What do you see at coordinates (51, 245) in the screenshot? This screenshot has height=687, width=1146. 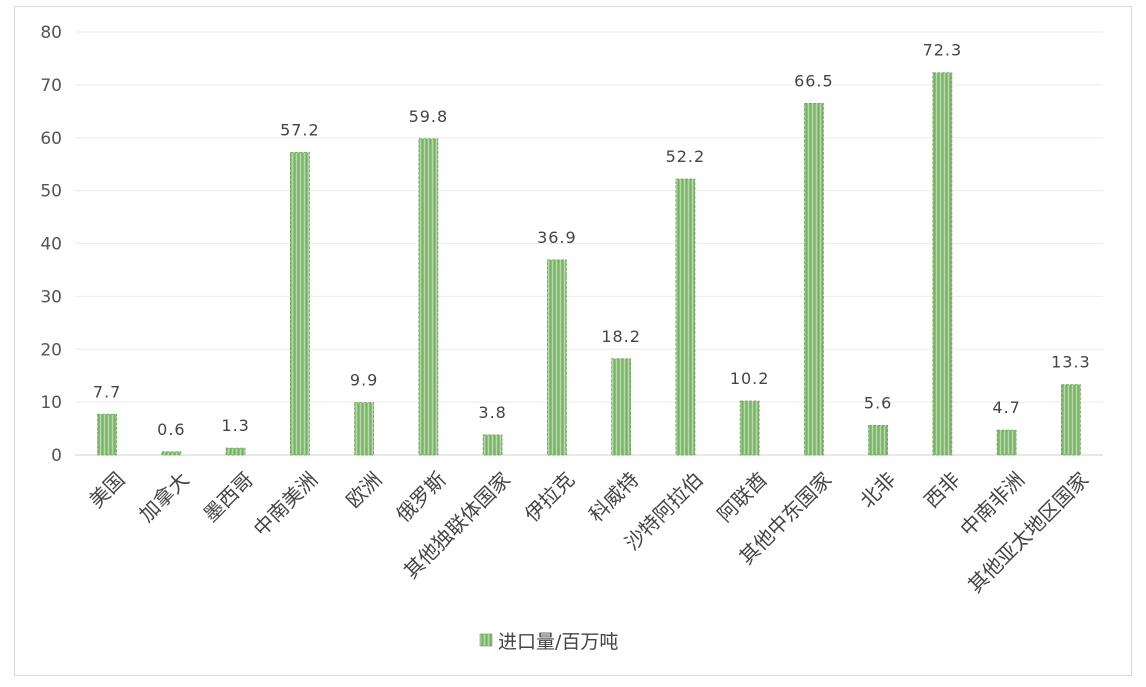 I see `y-tick-label: 40` at bounding box center [51, 245].